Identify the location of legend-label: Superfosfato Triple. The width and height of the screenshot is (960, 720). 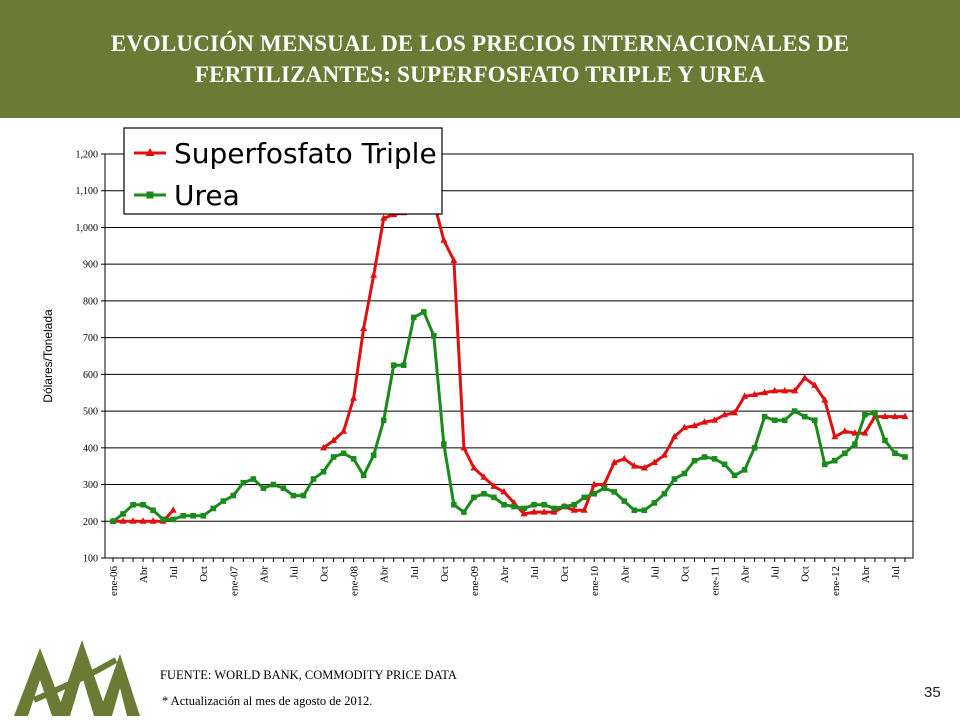
(305, 153).